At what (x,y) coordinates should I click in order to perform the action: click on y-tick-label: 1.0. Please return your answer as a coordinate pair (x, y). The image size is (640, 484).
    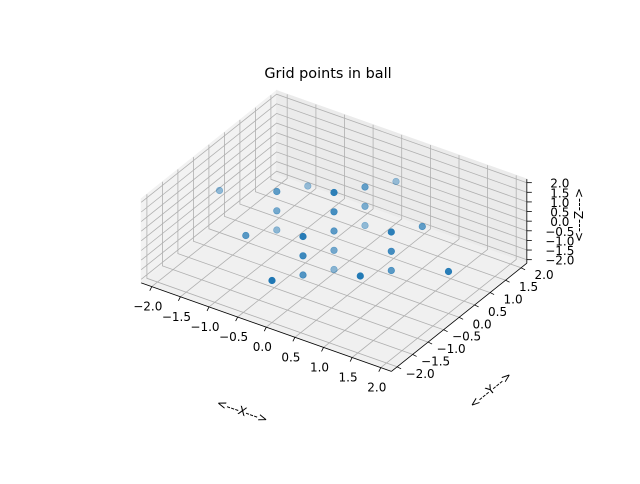
    Looking at the image, I should click on (513, 300).